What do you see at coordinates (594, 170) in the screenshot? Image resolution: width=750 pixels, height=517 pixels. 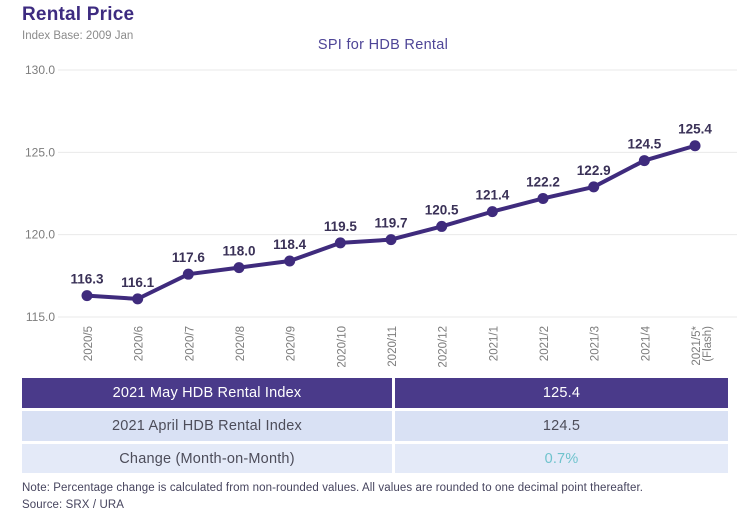 I see `data-point-label: 122.9` at bounding box center [594, 170].